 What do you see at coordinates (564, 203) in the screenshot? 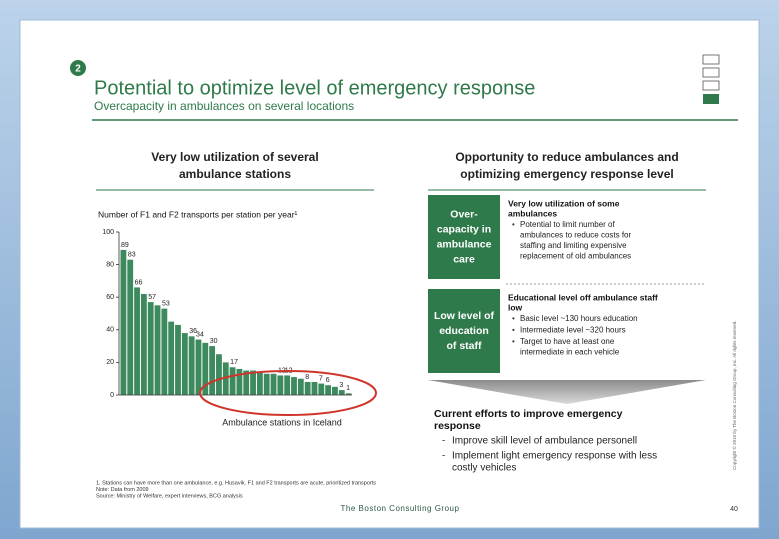
I see `box-heading: Very low utilization of some` at bounding box center [564, 203].